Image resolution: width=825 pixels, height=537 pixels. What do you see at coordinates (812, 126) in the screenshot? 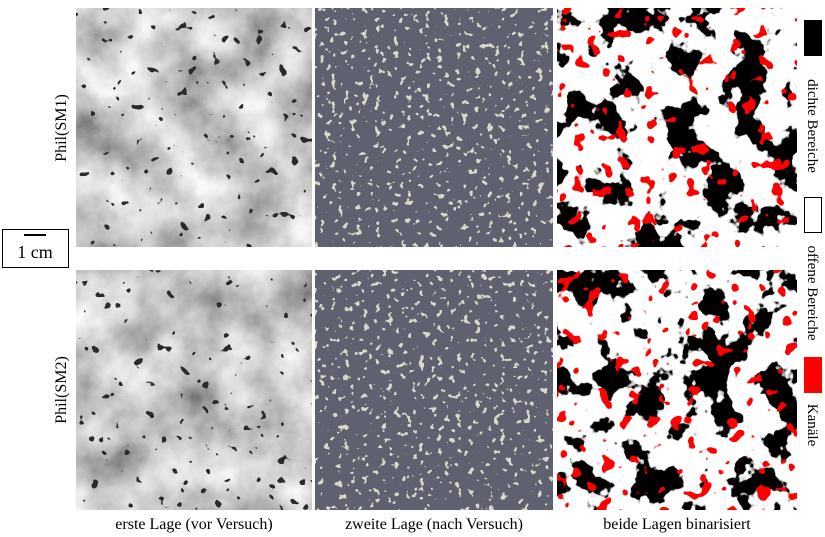
I see `legend-label: dichte Bereiche` at bounding box center [812, 126].